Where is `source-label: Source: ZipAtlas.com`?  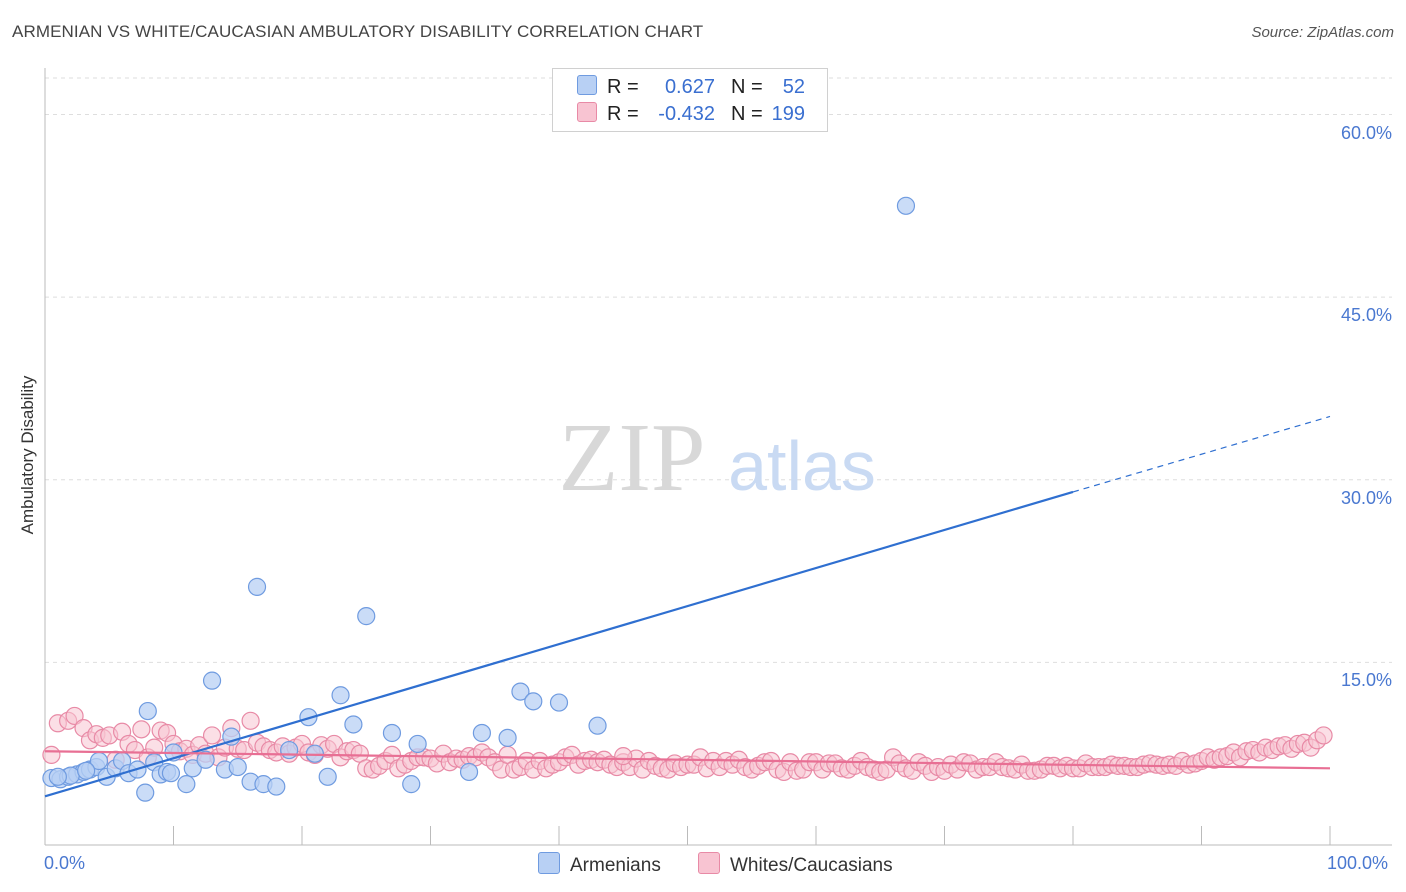
source-label: Source: ZipAtlas.com is located at coordinates (1322, 32).